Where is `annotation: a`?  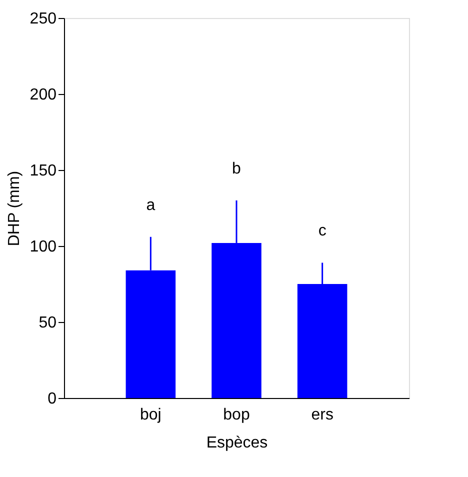
annotation: a is located at coordinates (151, 205).